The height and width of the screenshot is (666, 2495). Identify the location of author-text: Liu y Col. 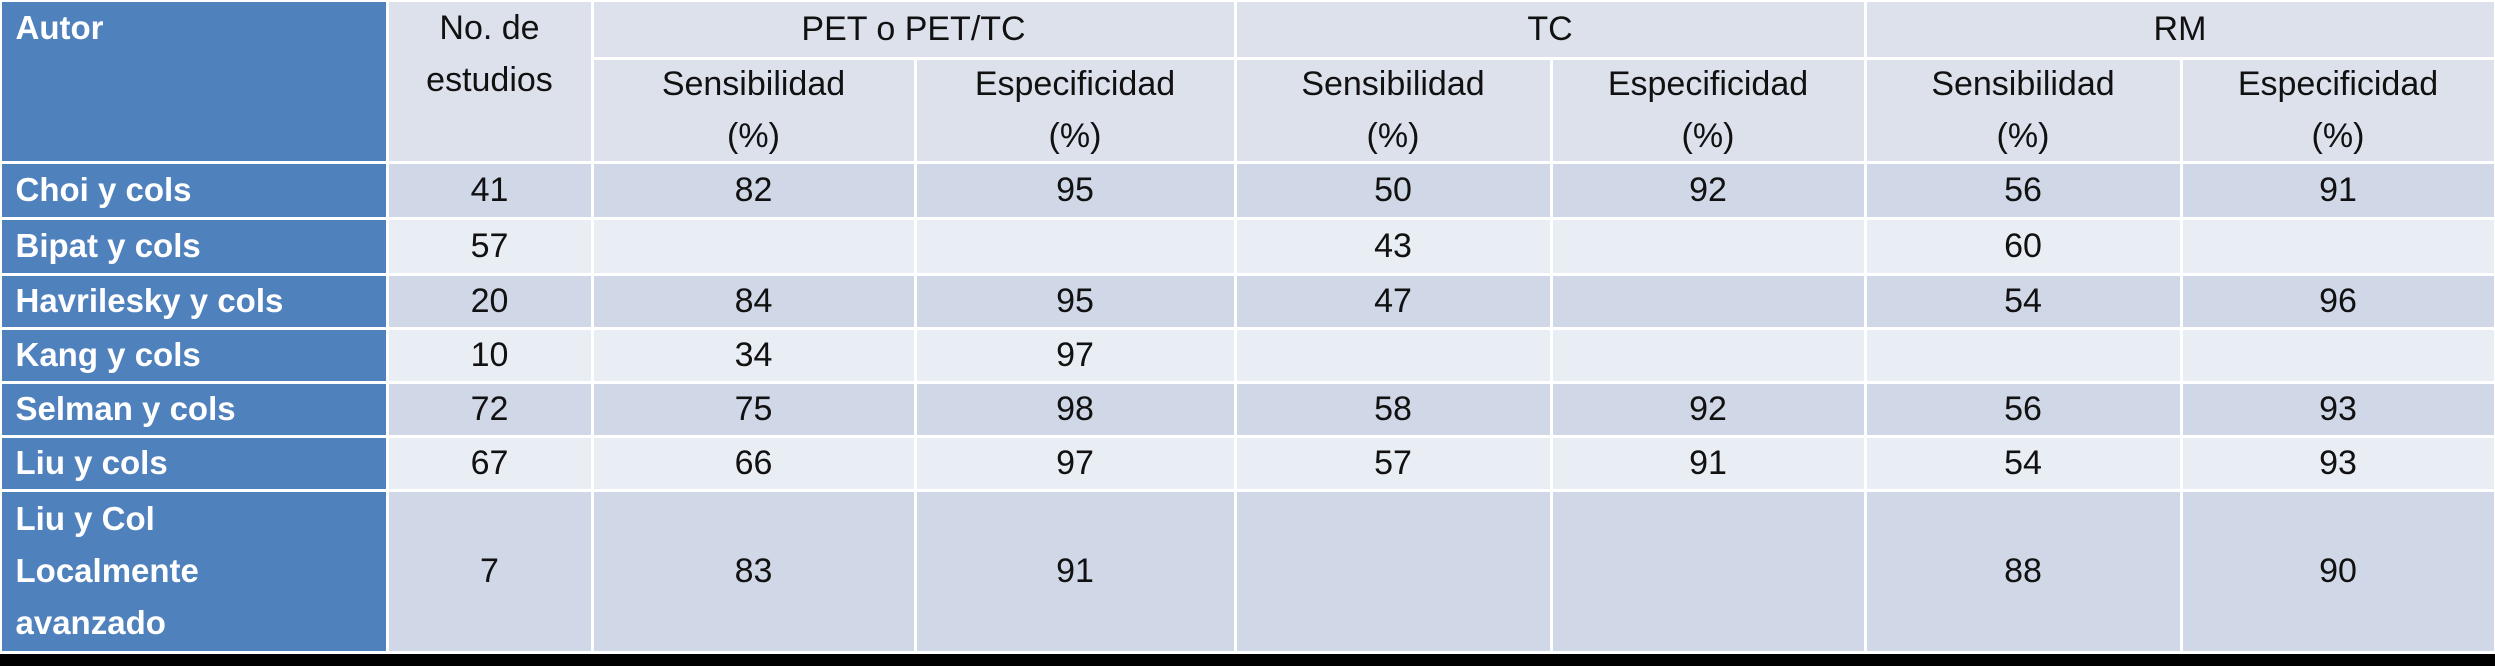
(85, 518).